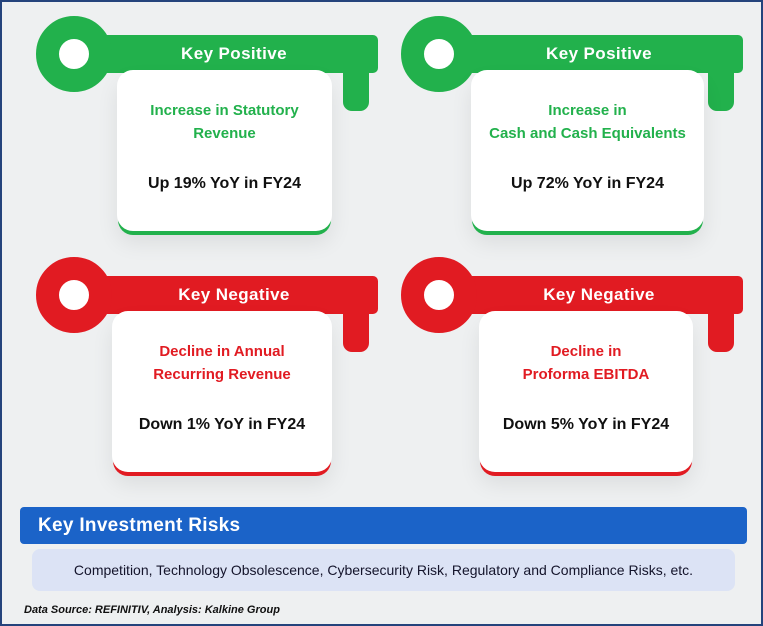  Describe the element at coordinates (587, 183) in the screenshot. I see `card-value: Up 72% YoY in FY24` at that location.